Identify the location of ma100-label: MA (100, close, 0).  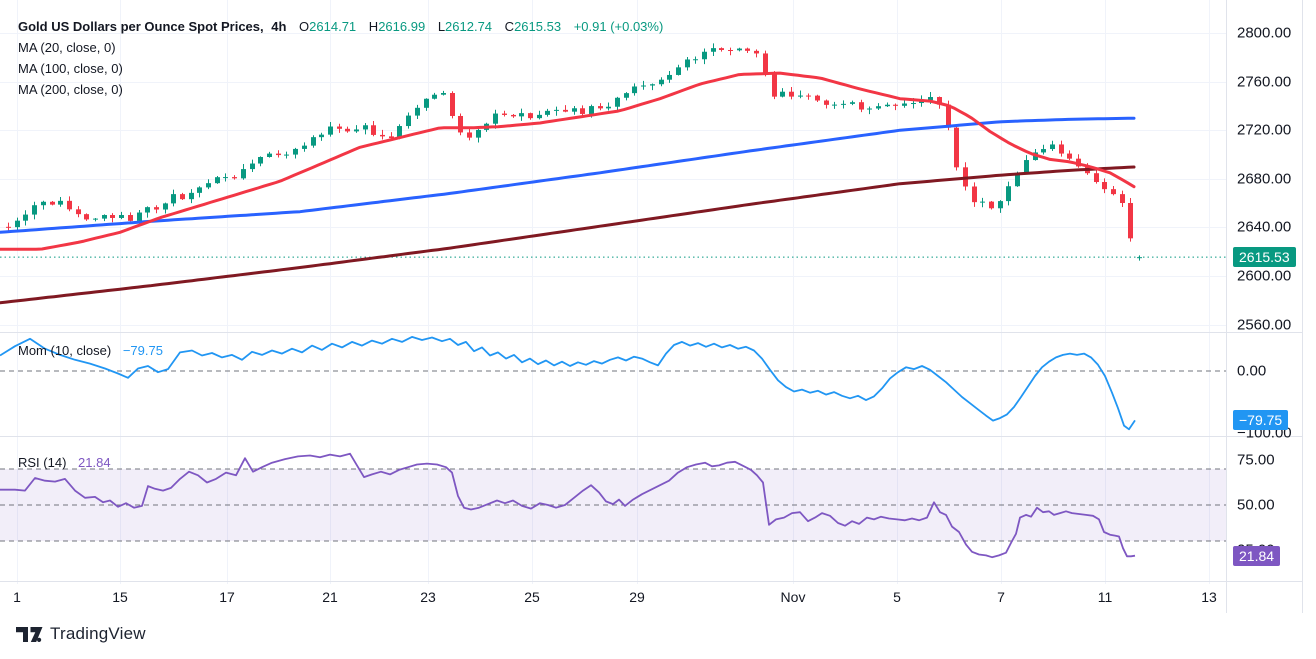
(70, 68).